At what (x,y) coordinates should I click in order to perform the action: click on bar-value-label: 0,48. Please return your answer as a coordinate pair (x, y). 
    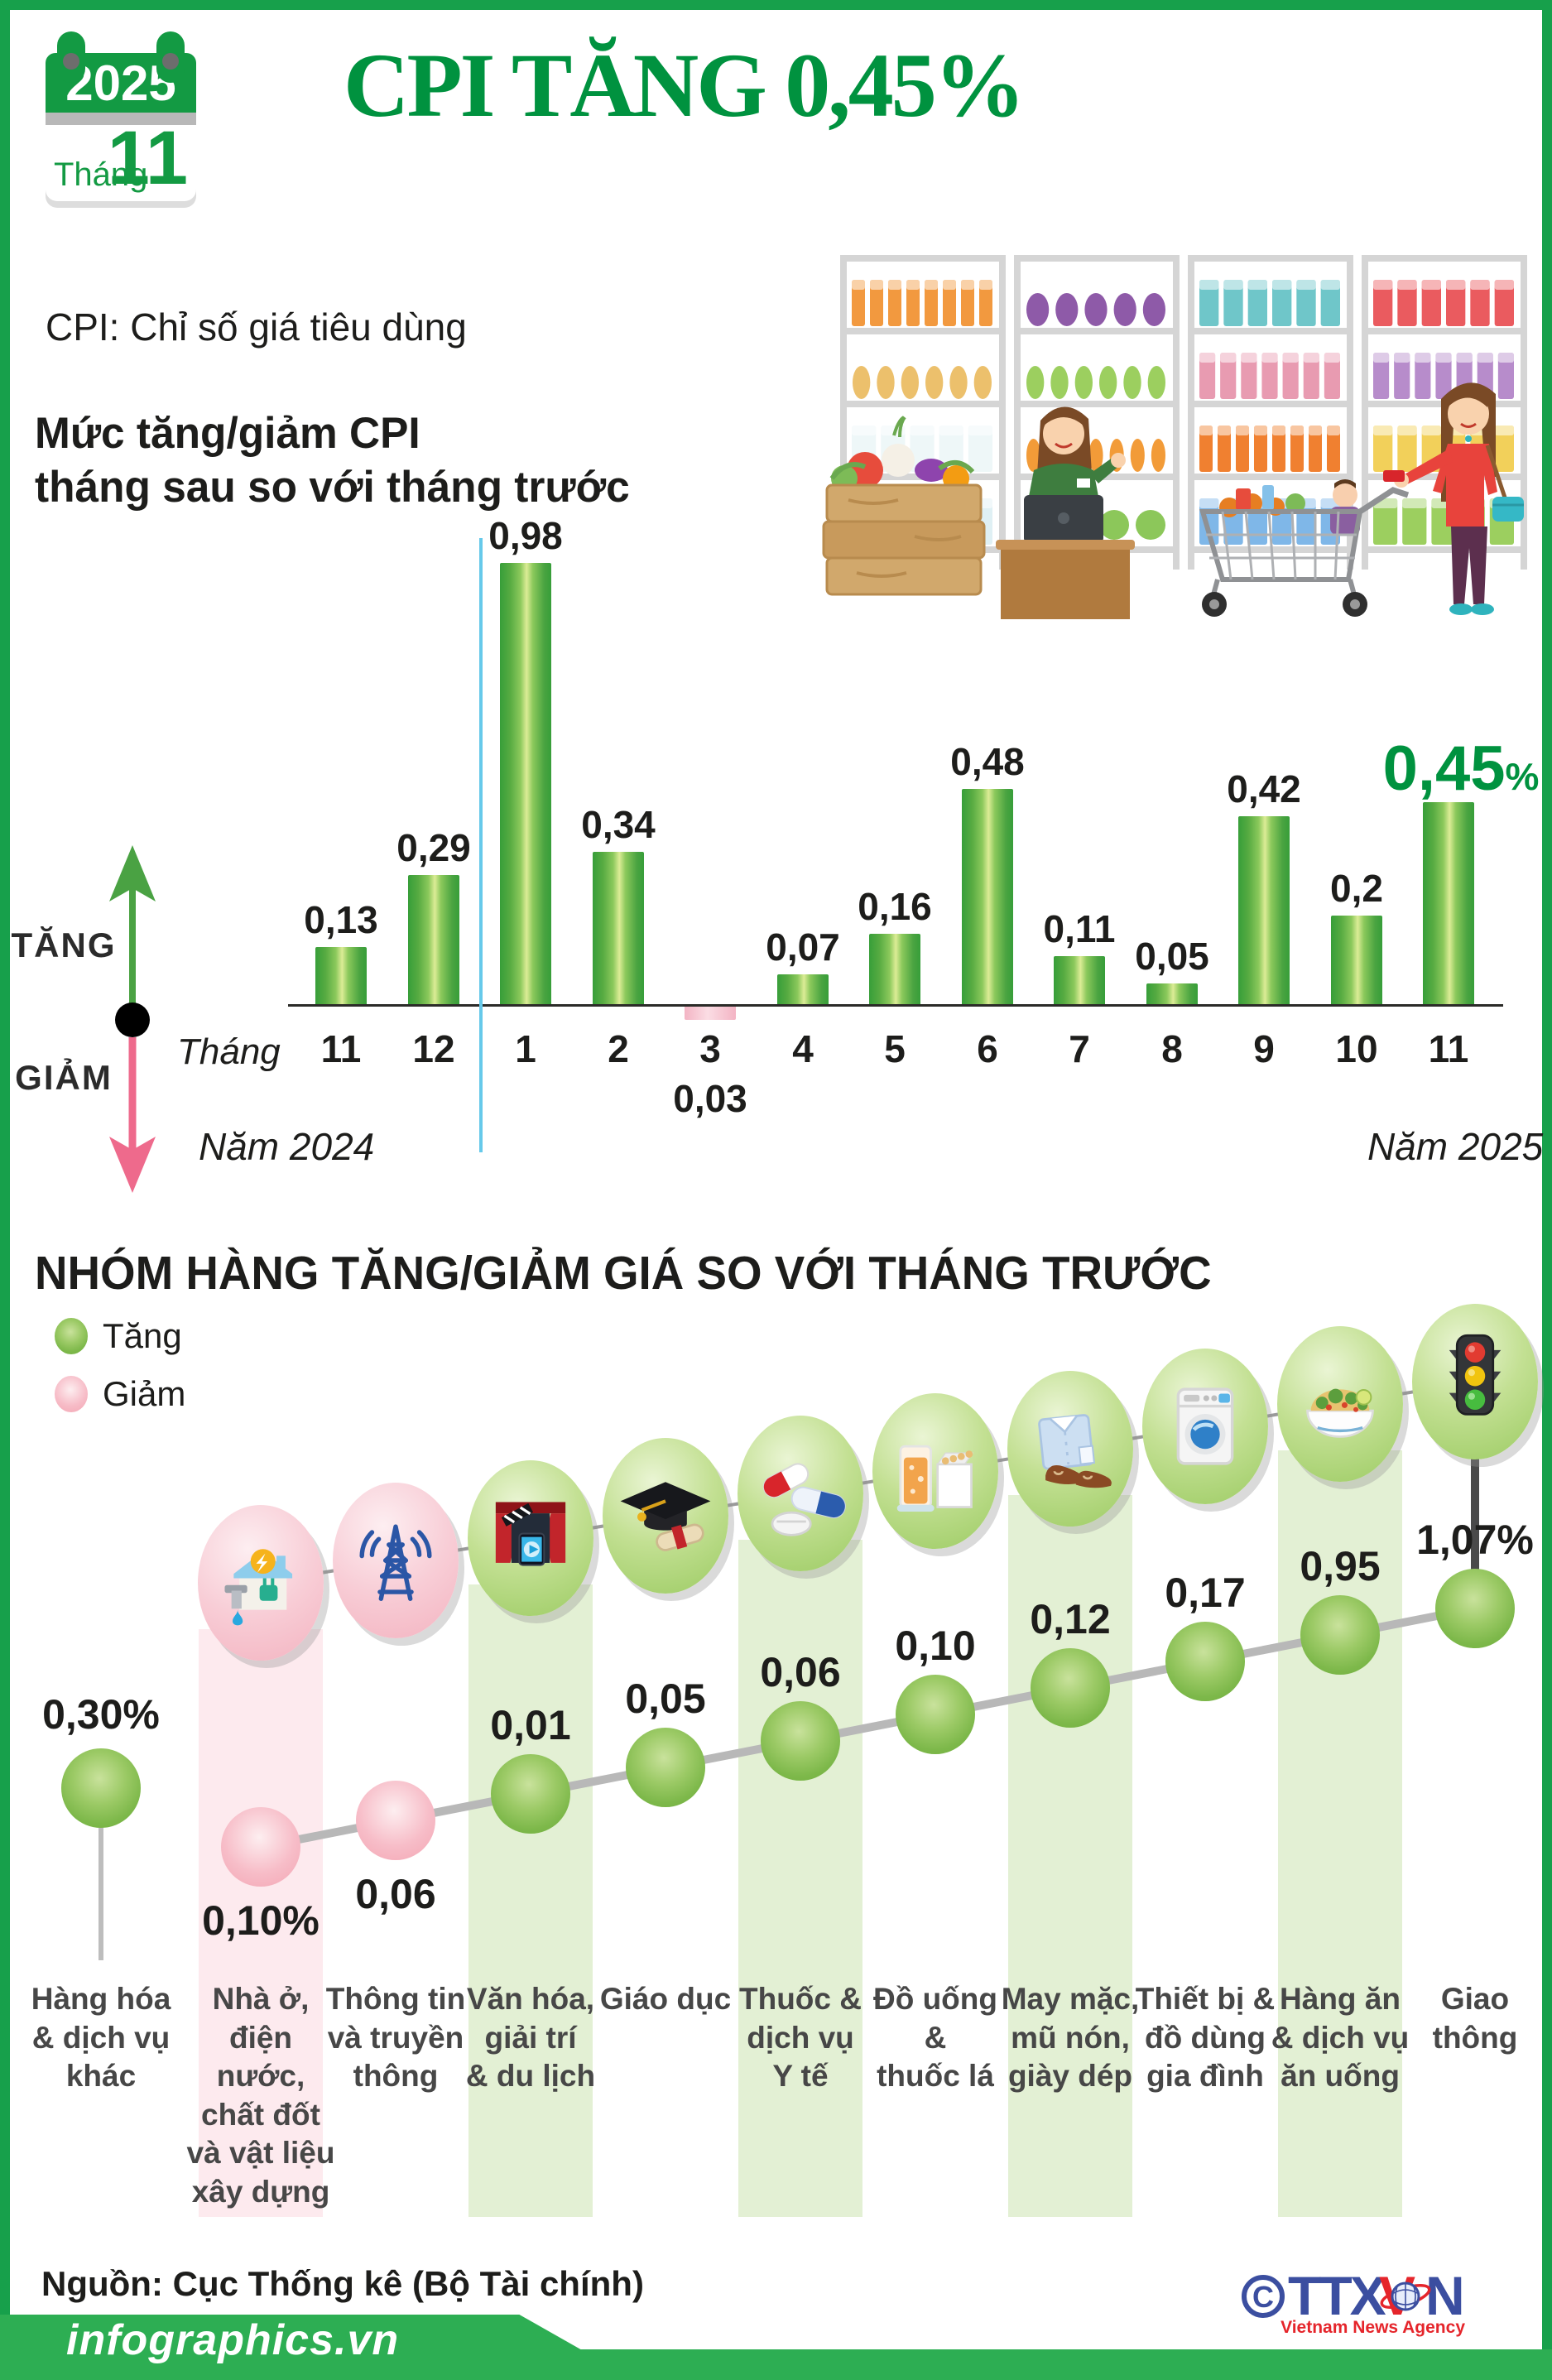
    Looking at the image, I should click on (987, 761).